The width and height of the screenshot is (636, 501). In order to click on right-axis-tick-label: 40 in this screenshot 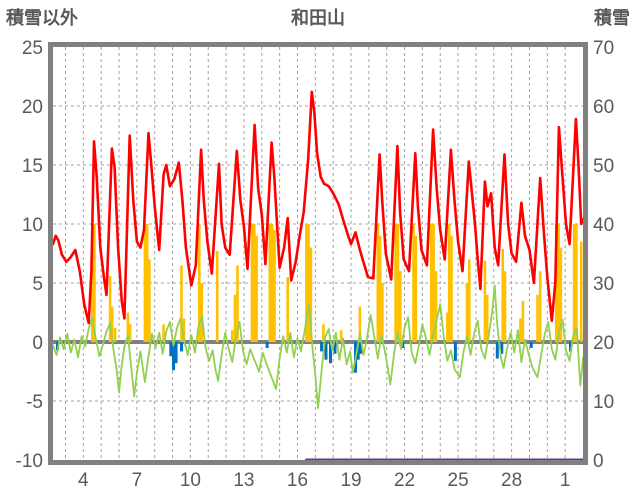, I will do `click(603, 225)`.